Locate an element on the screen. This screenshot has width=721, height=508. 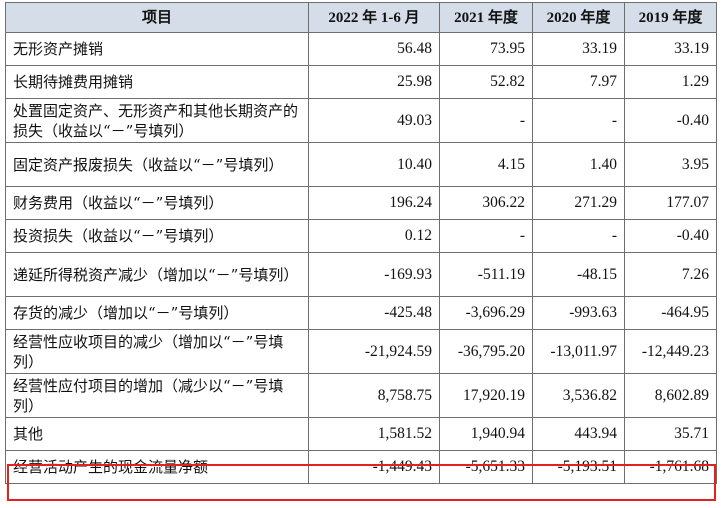
row-label: 处置固定资产、无形资产和其他长期资产的损失（收益以“－”号填列） is located at coordinates (157, 120).